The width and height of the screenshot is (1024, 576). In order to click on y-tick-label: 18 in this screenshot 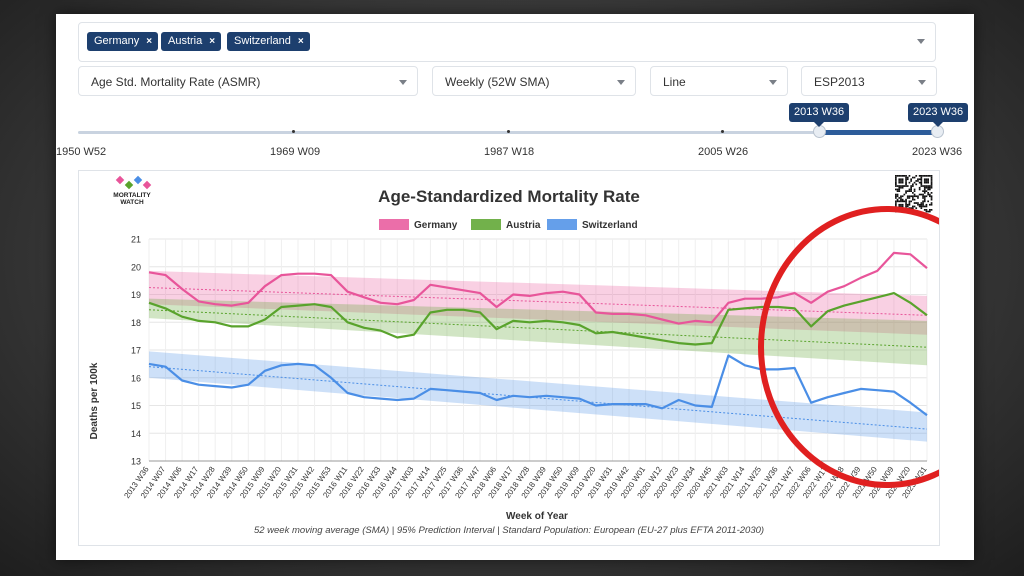, I will do `click(136, 323)`.